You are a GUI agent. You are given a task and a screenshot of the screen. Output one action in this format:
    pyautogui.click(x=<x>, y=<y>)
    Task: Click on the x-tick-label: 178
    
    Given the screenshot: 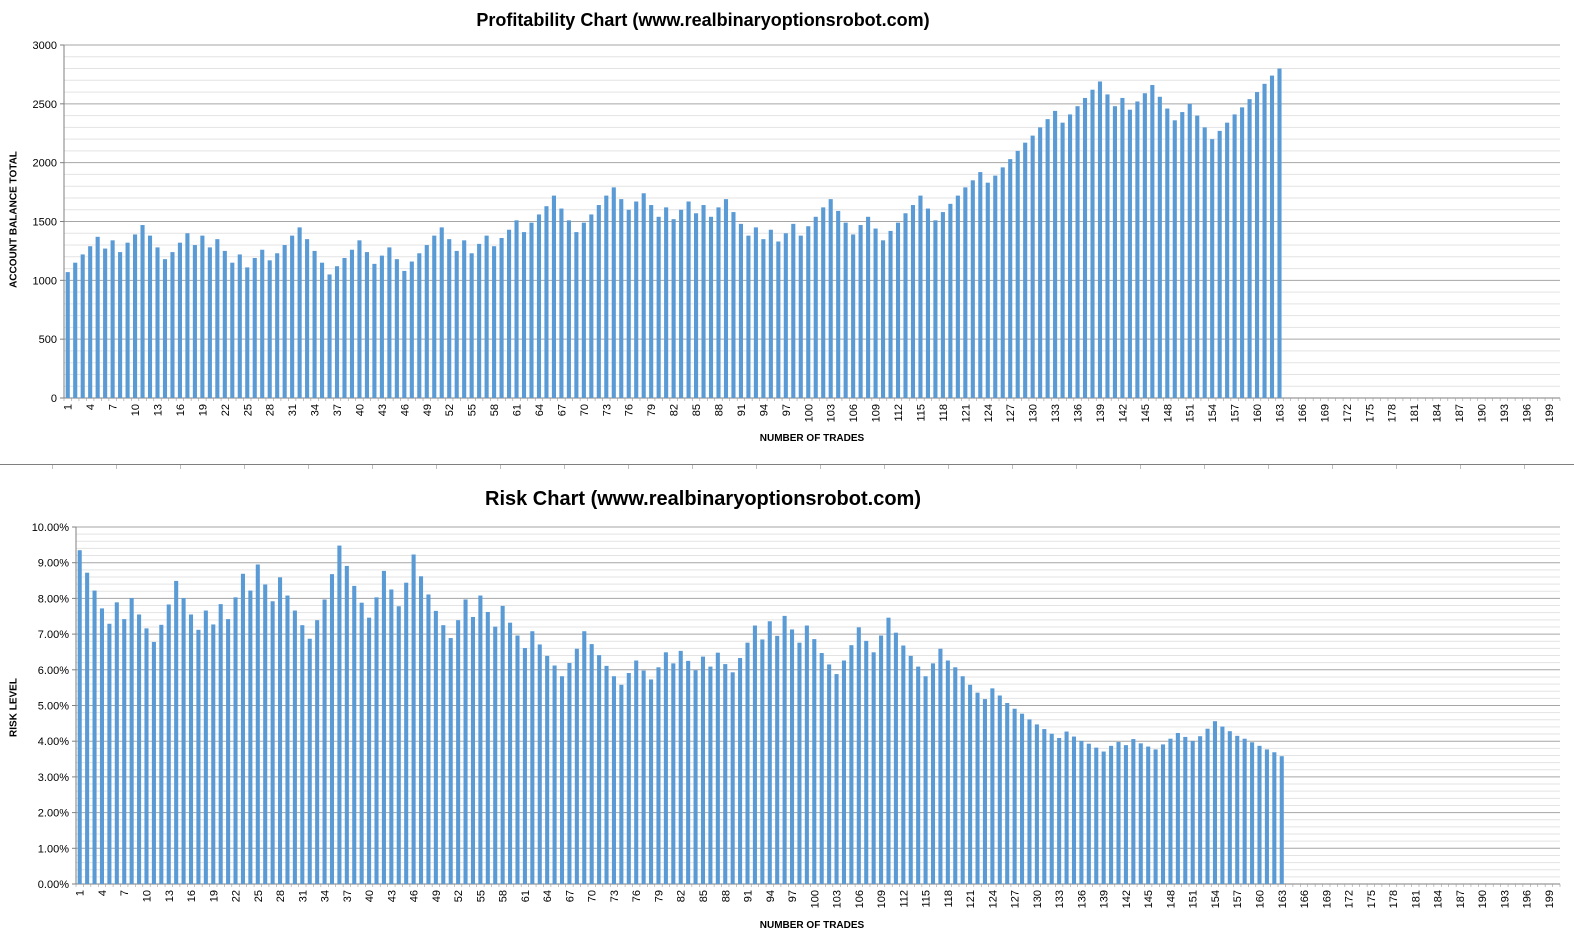 What is the action you would take?
    pyautogui.click(x=1394, y=899)
    